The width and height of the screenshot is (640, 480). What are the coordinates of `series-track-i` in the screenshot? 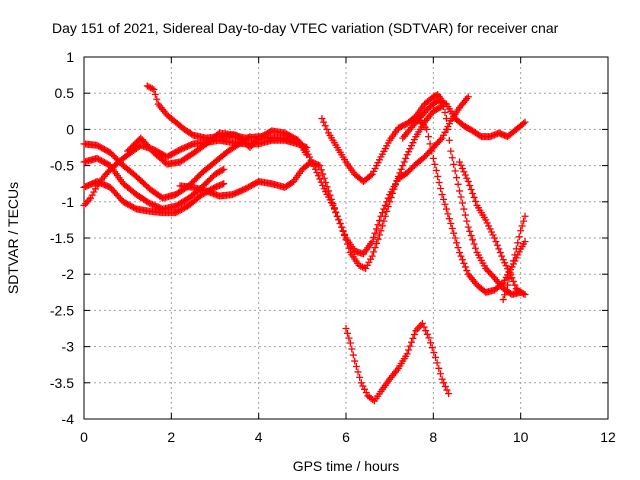 It's located at (464, 119).